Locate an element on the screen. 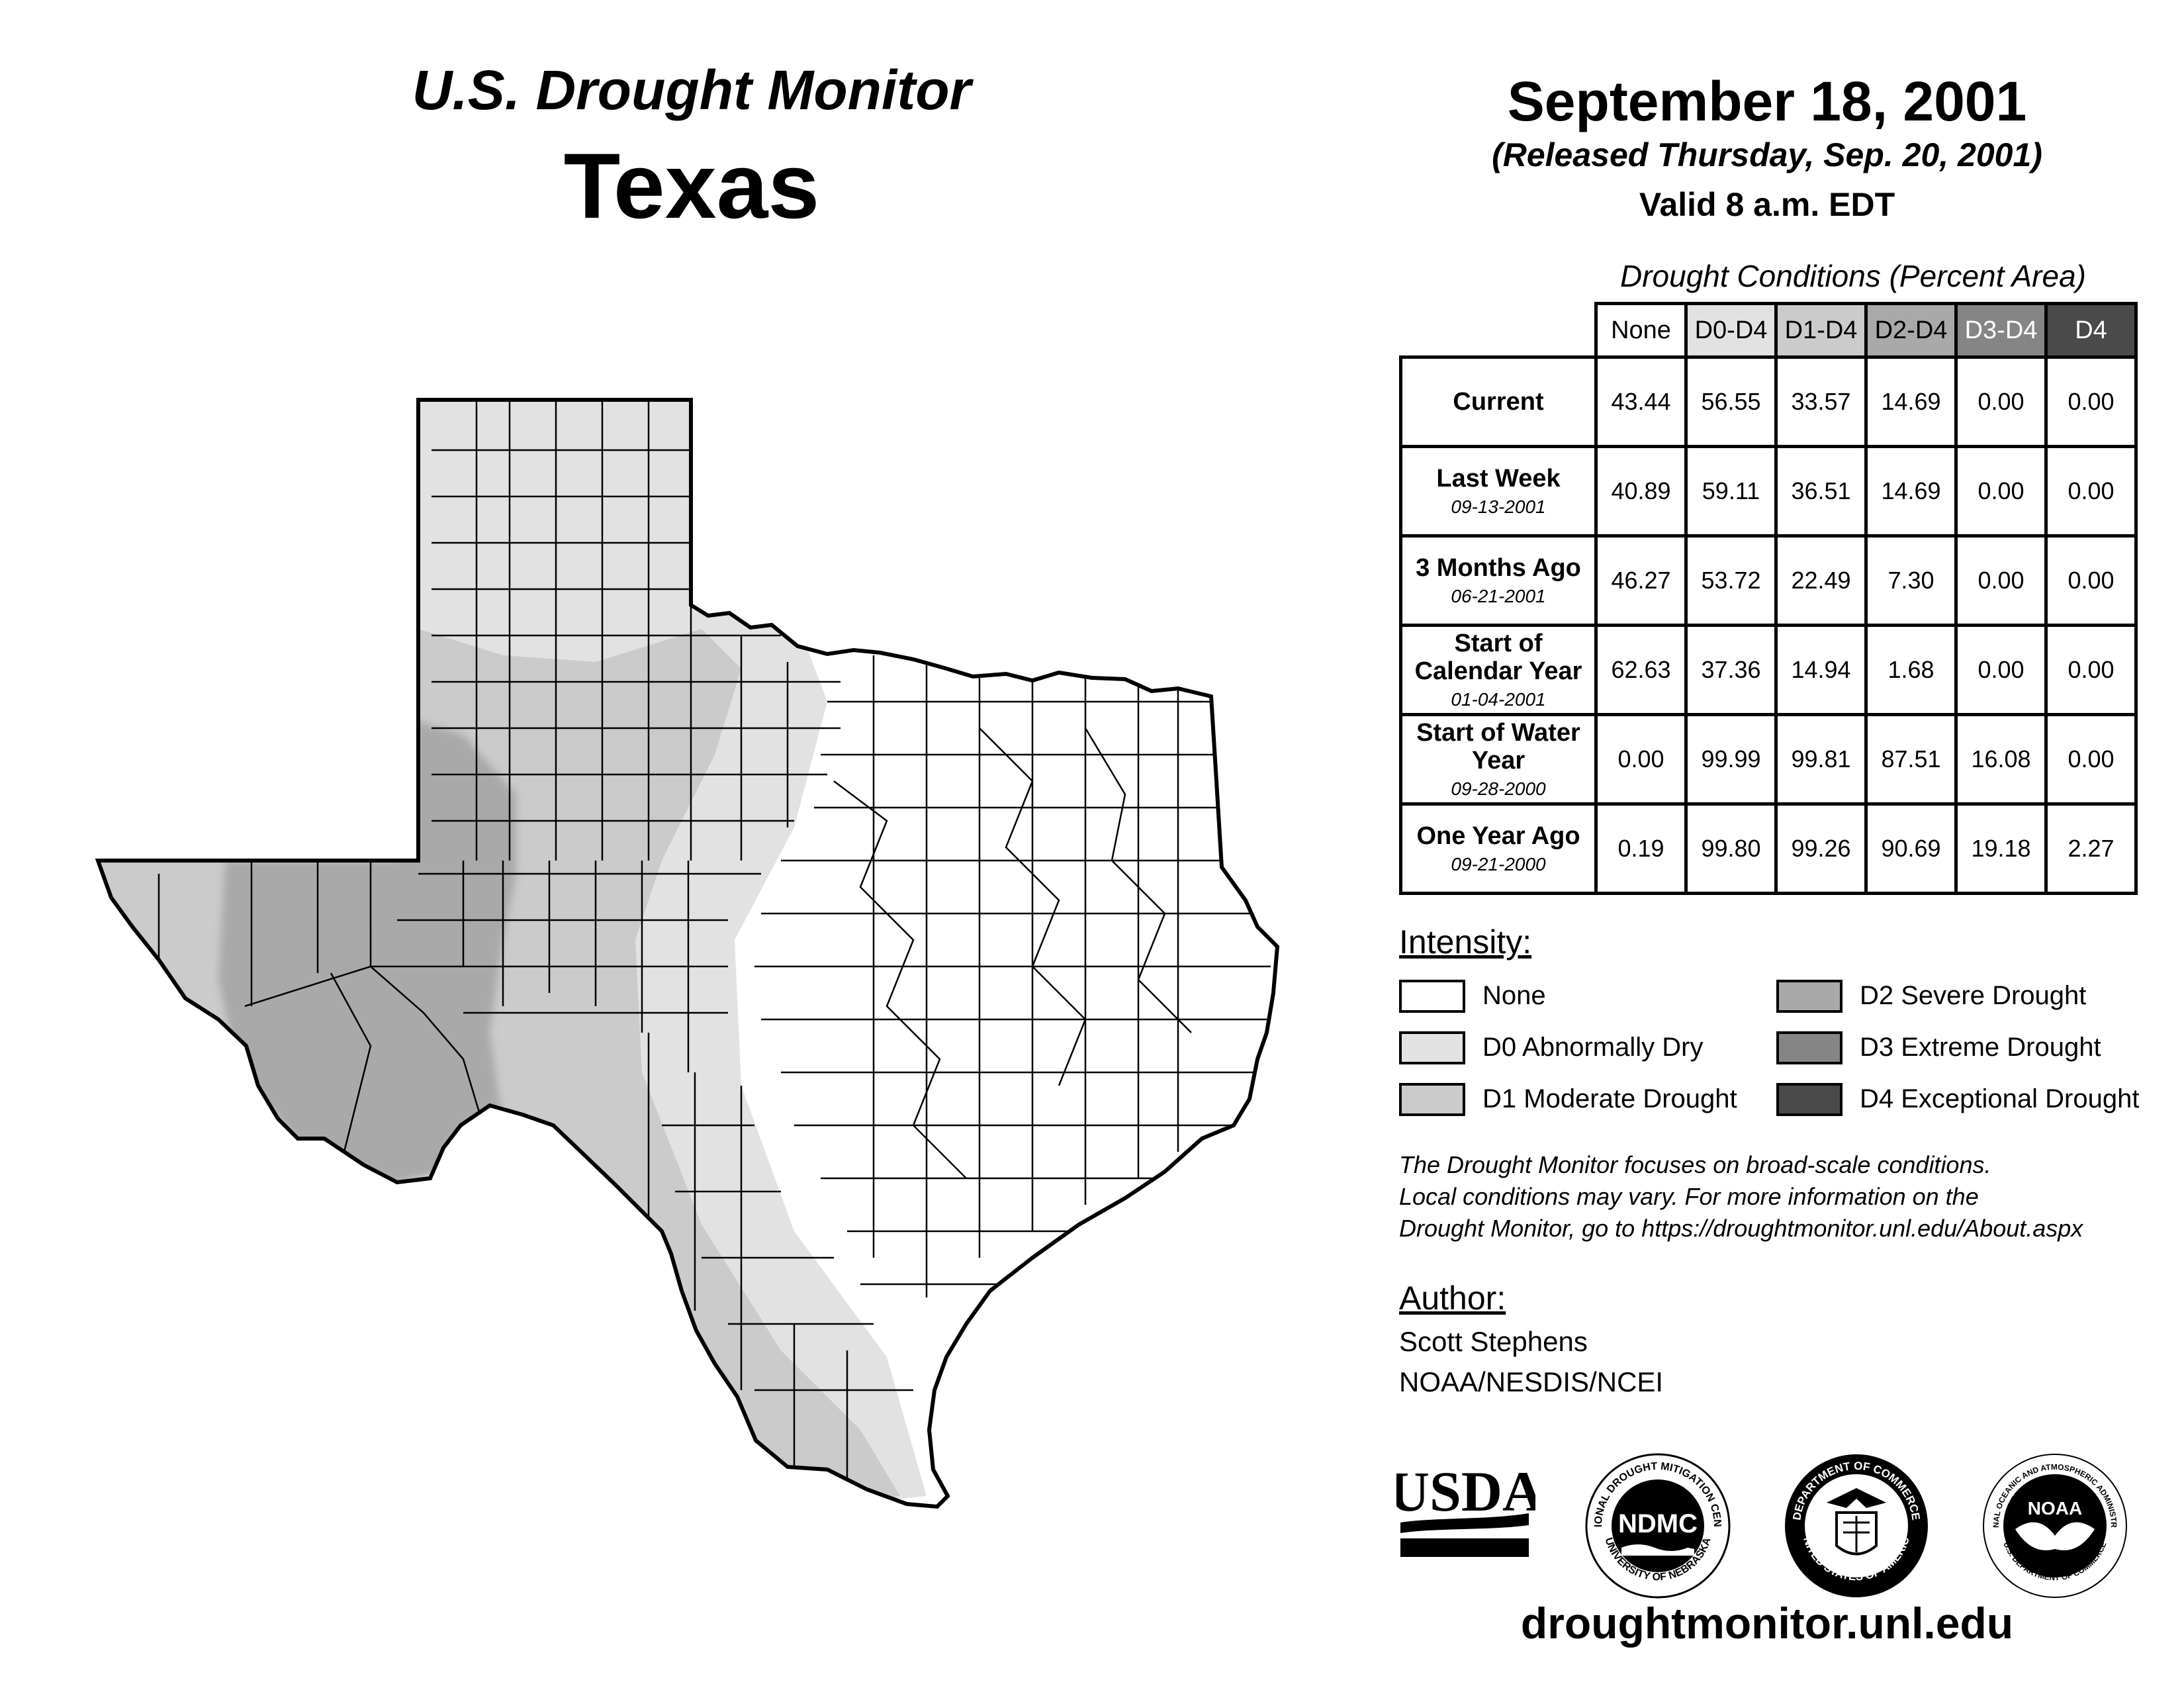  legend-label: D3 Extreme Drought is located at coordinates (1980, 1047).